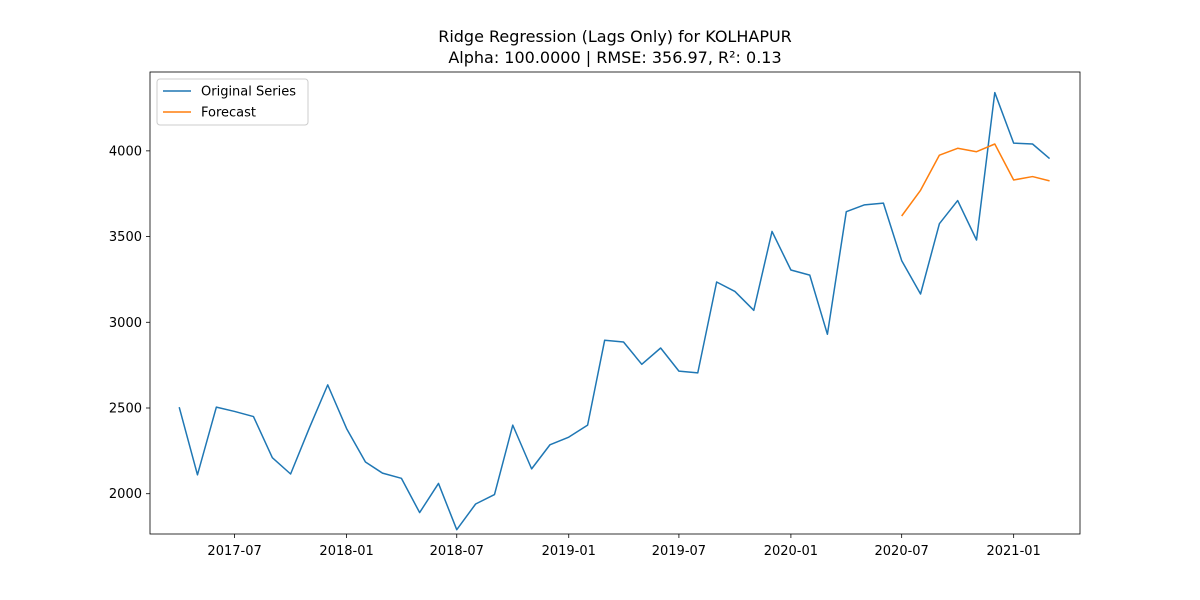  I want to click on x-tick-label: 2018-07, so click(457, 551).